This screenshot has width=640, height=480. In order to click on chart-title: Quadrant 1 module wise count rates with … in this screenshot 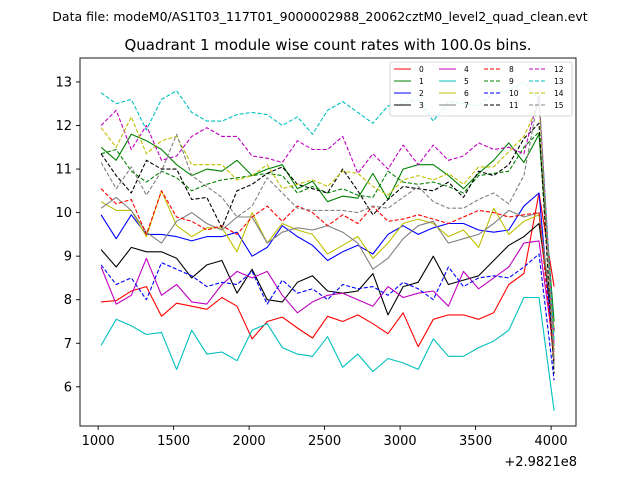, I will do `click(327, 45)`.